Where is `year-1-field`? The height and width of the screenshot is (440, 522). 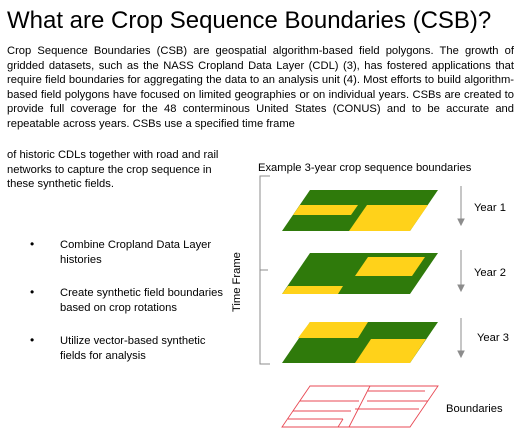
year-1-field is located at coordinates (360, 210).